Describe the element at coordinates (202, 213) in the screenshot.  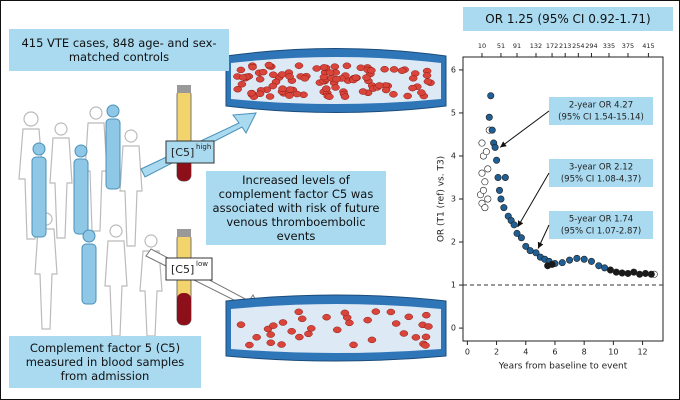
I see `arrows` at that location.